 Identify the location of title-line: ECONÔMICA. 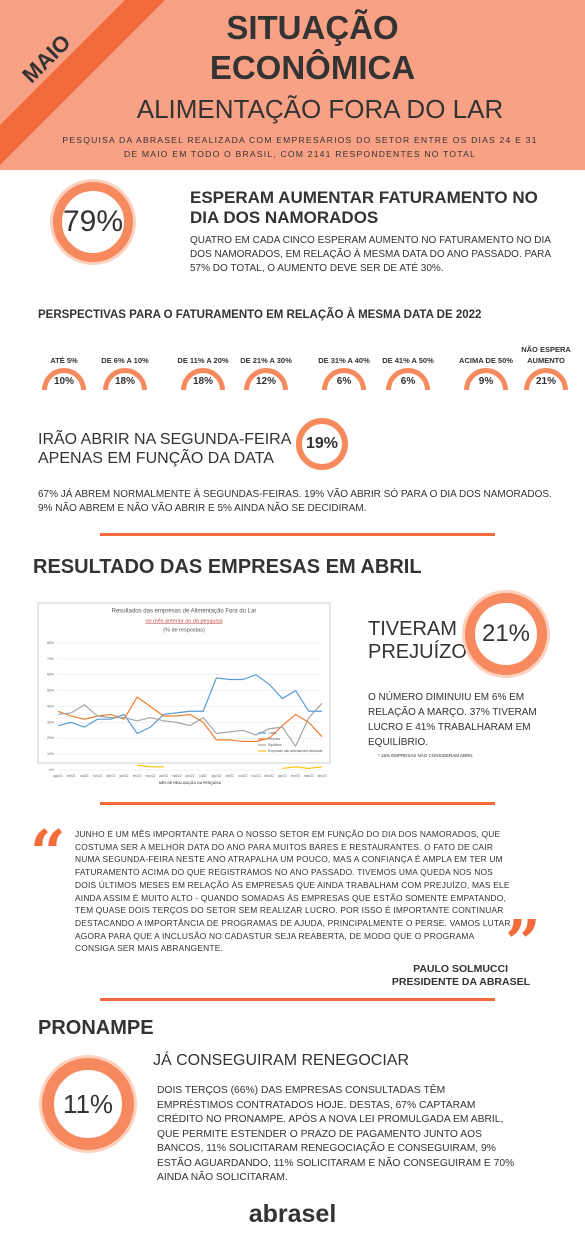
(312, 67).